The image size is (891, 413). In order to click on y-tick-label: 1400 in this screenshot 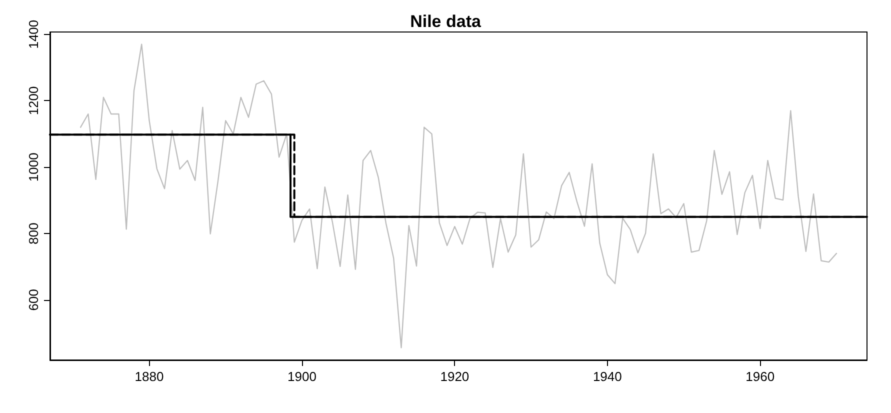, I will do `click(33, 34)`.